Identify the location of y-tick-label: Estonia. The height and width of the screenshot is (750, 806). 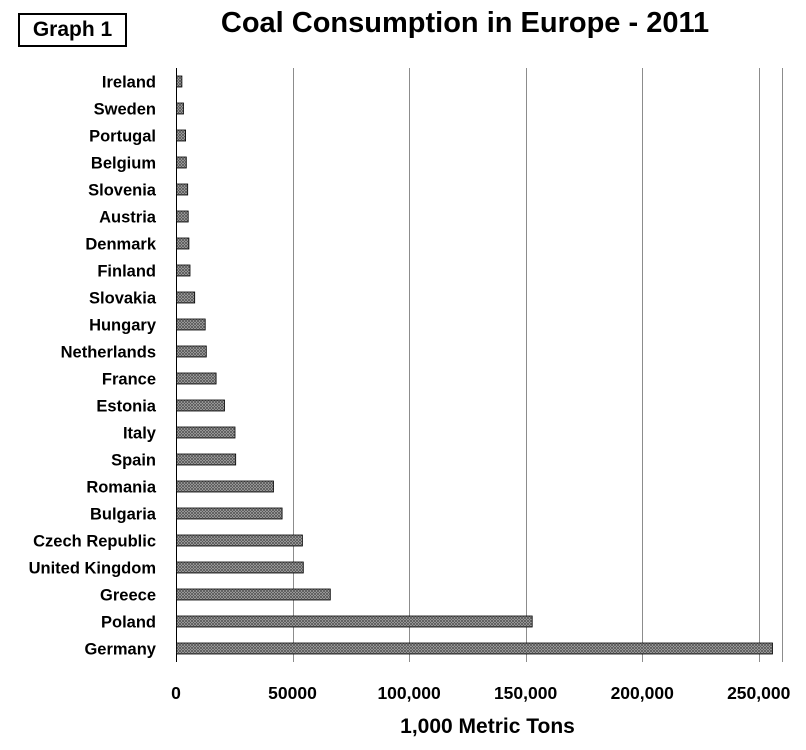
(126, 407).